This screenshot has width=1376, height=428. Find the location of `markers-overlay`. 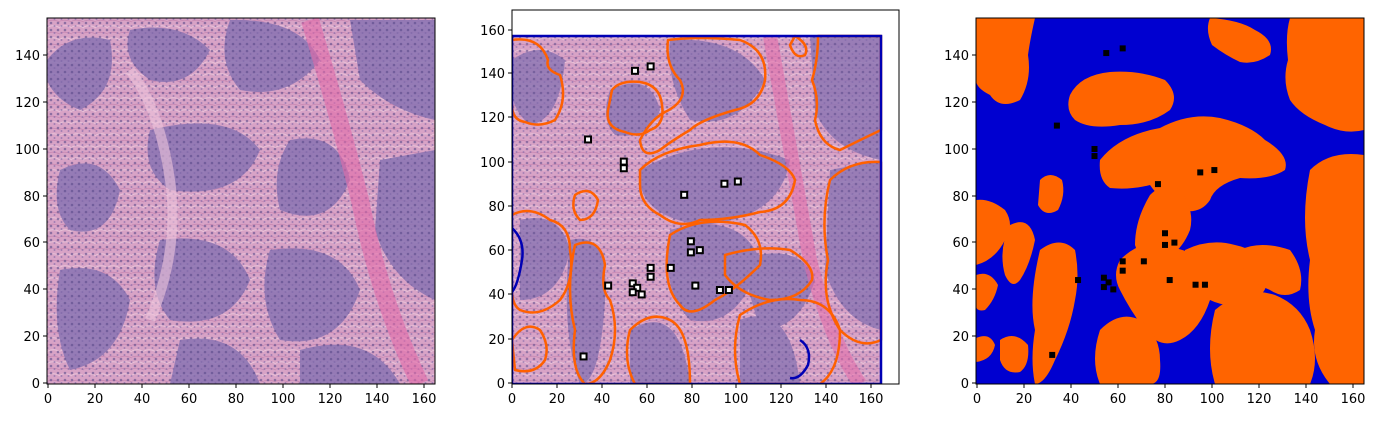

markers-overlay is located at coordinates (660, 211).